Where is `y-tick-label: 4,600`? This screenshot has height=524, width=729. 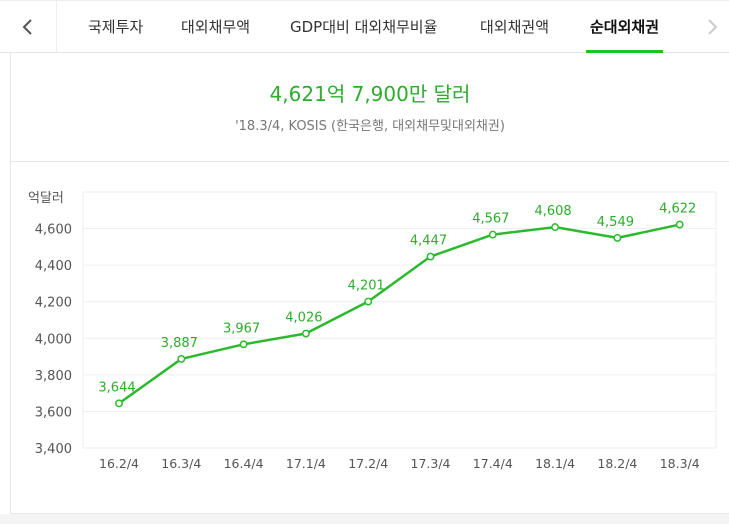 y-tick-label: 4,600 is located at coordinates (53, 230).